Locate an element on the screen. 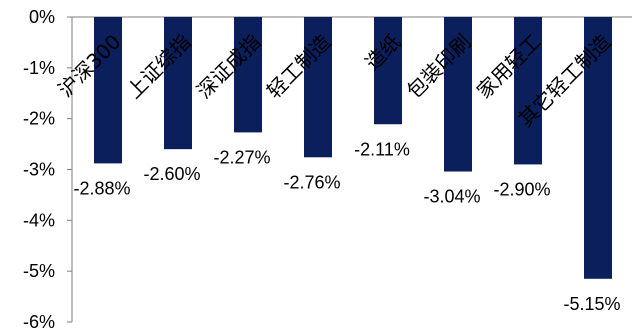 This screenshot has width=636, height=333. y-tick-label: -5% is located at coordinates (39, 271).